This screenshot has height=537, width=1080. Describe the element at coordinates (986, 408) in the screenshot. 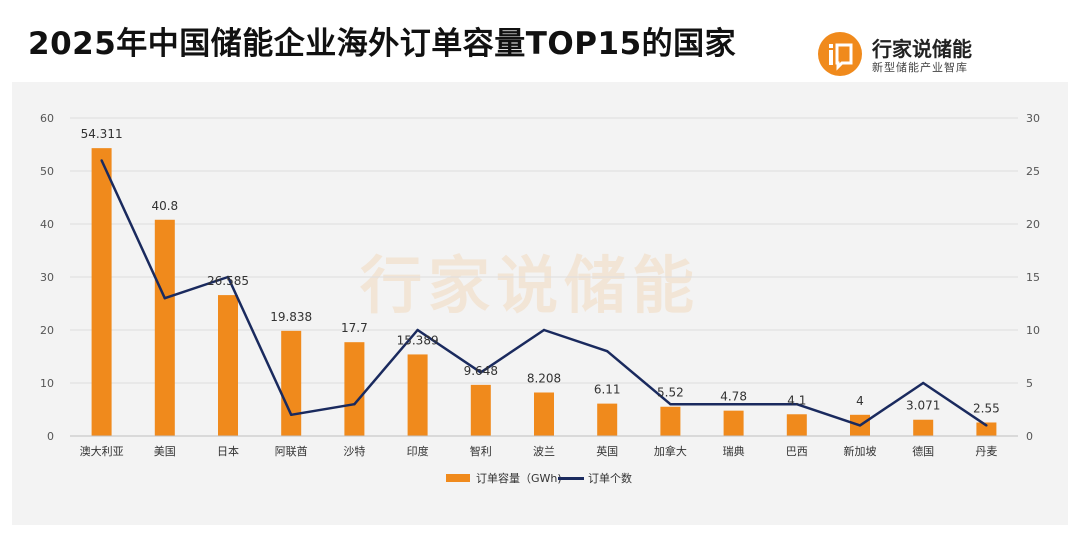

I see `data-label: 2.55` at that location.